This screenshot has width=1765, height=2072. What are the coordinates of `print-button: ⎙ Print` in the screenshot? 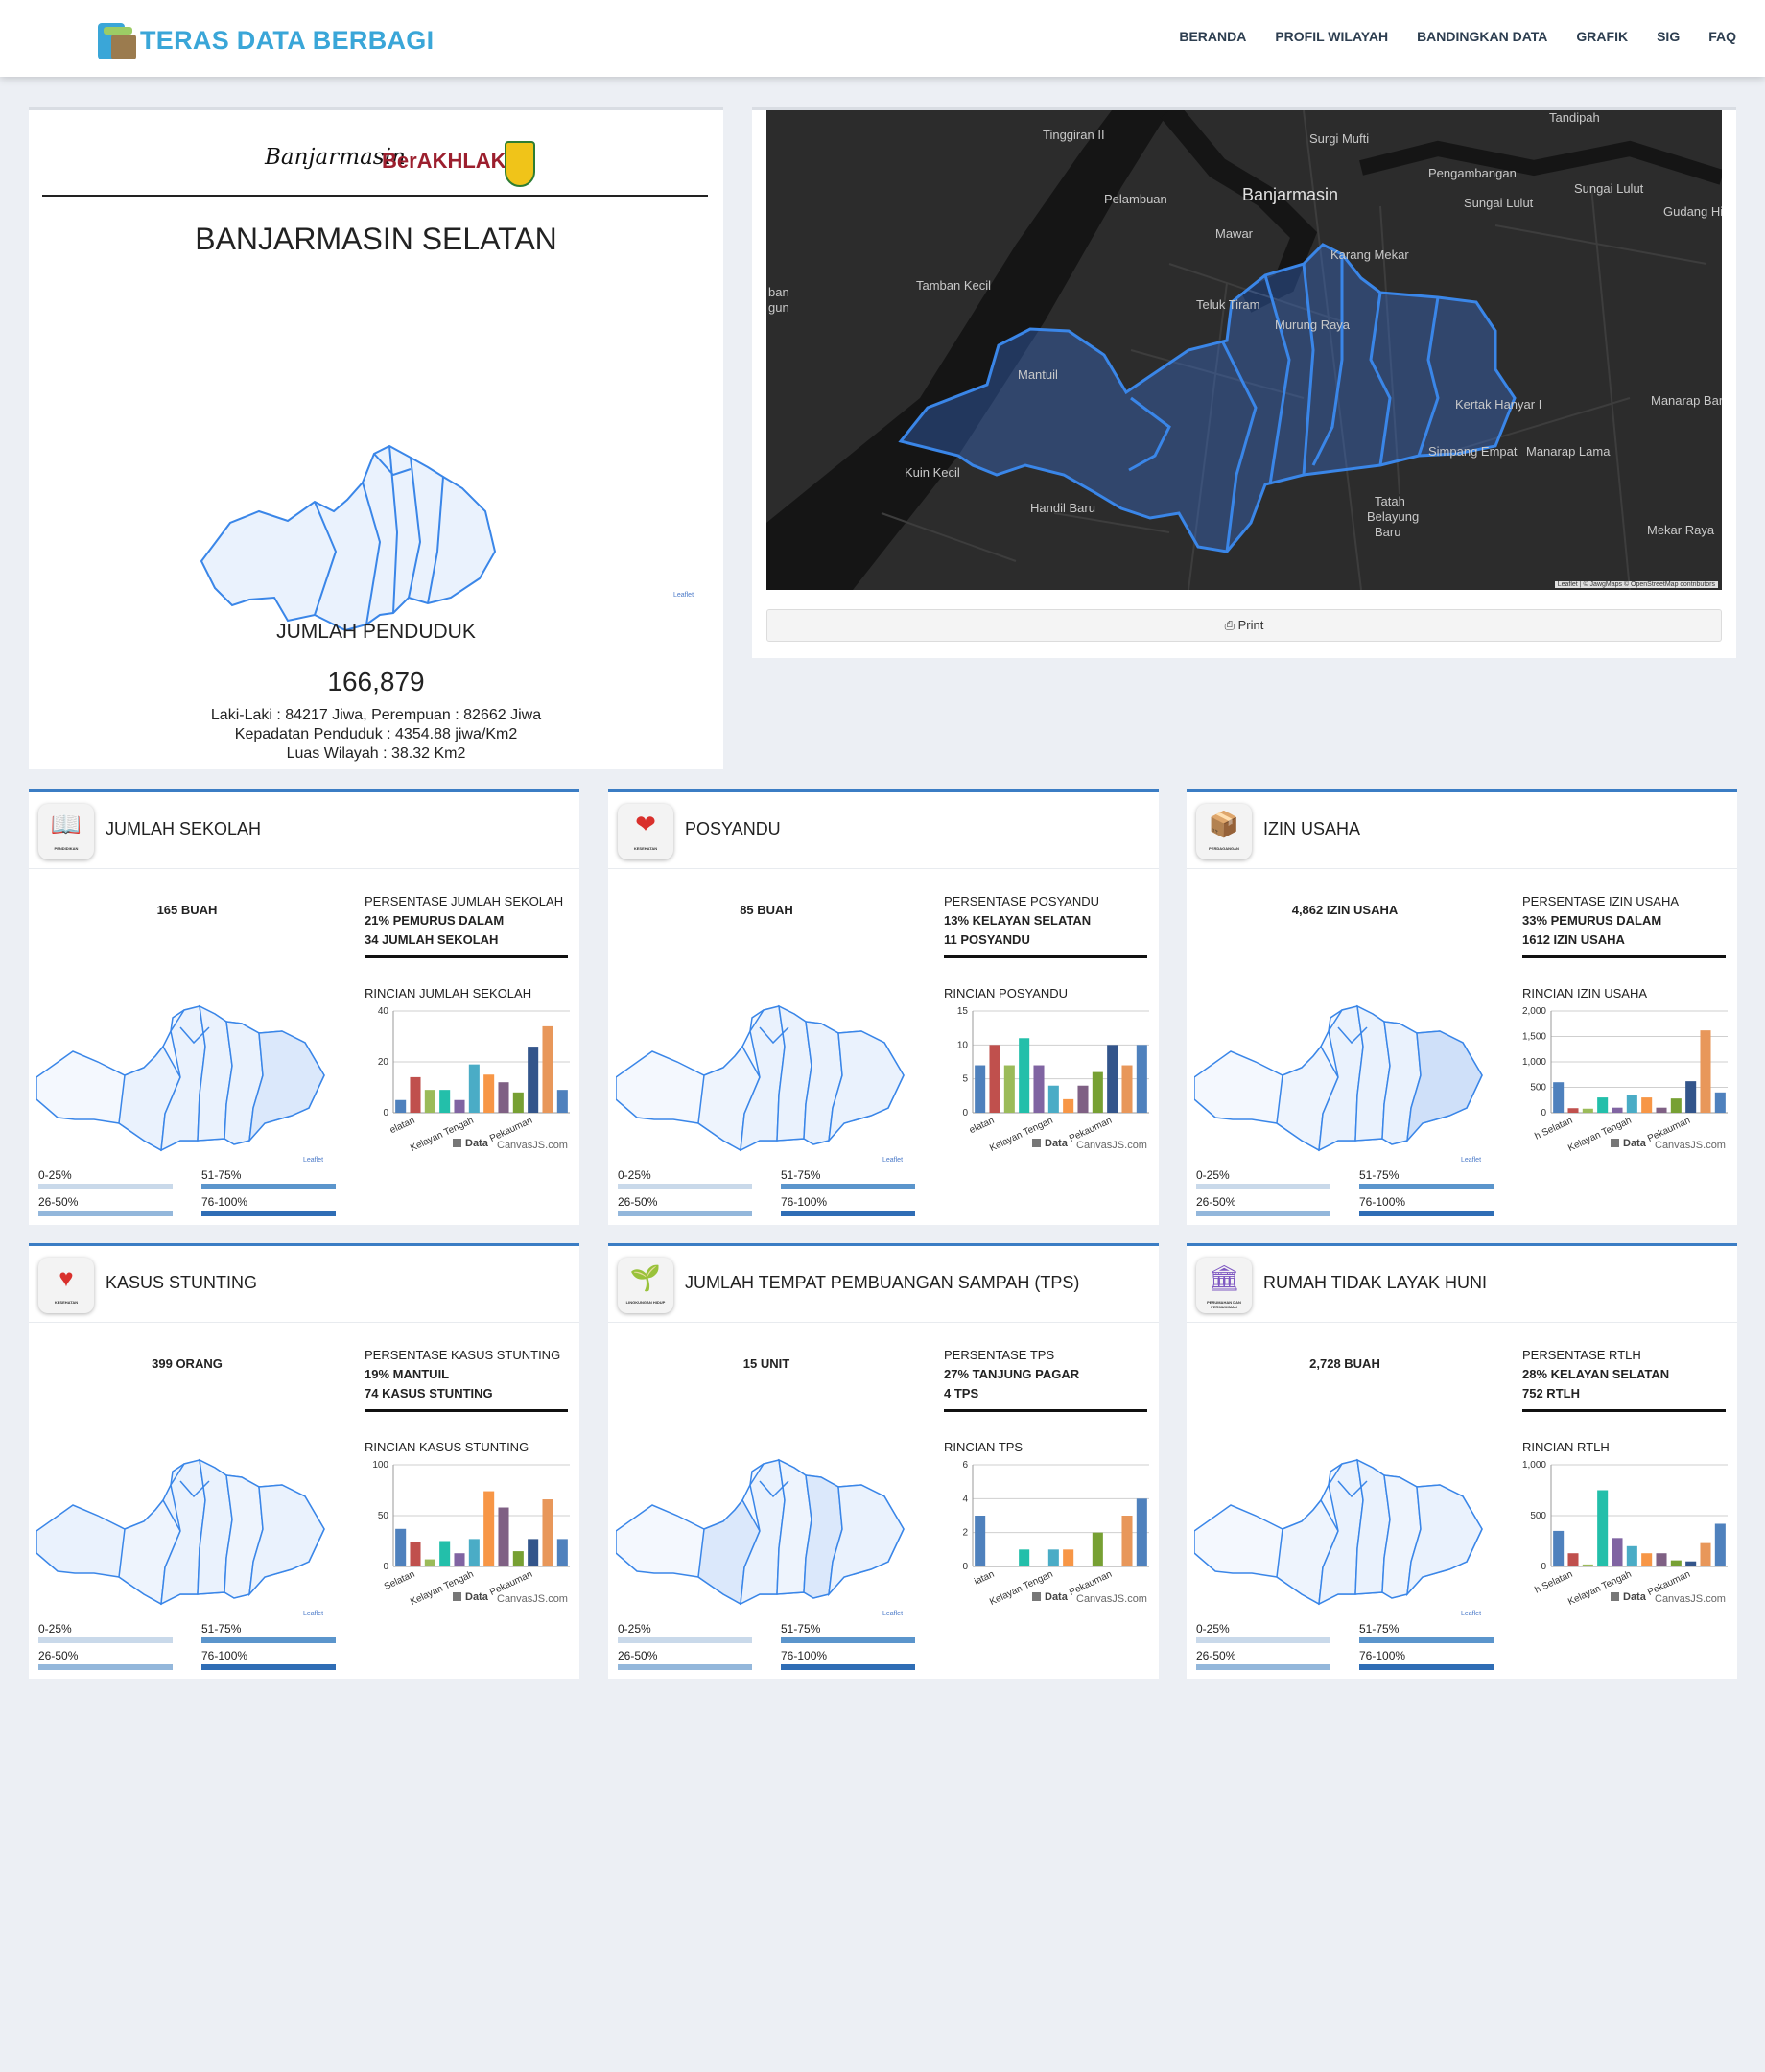 It's located at (1244, 625).